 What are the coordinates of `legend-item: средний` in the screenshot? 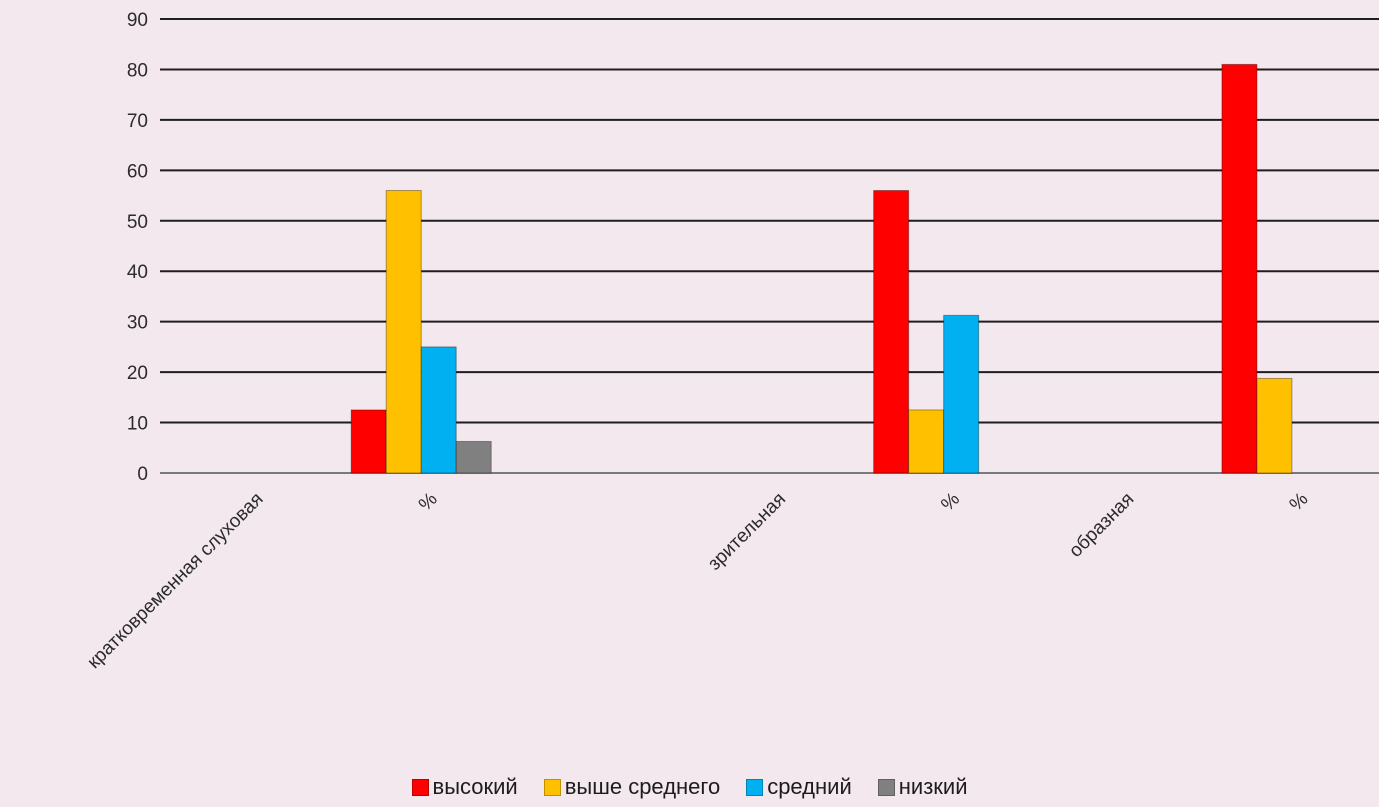 It's located at (799, 787).